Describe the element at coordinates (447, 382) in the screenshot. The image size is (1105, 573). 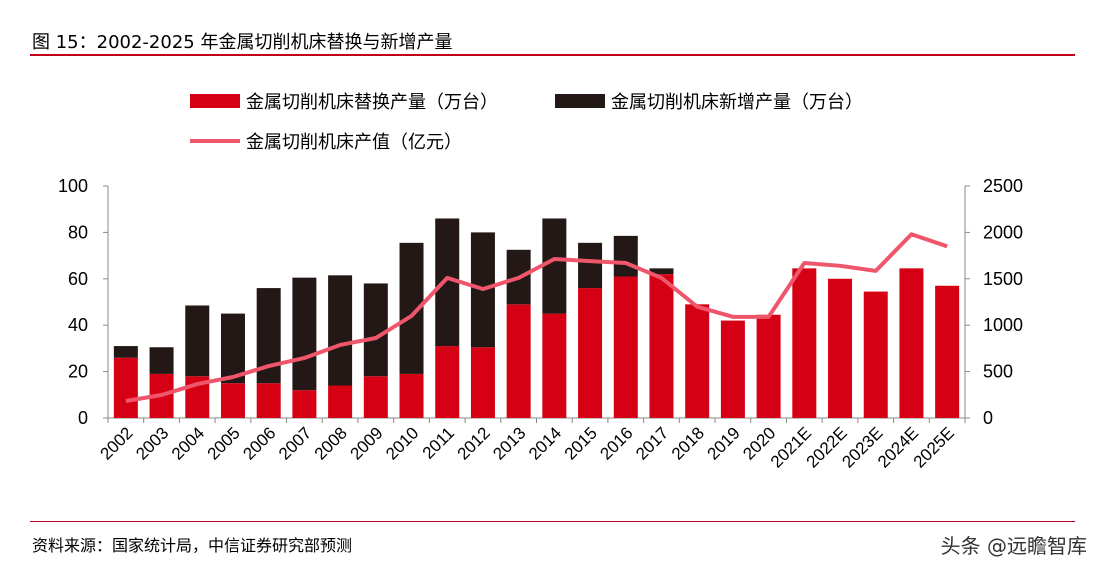
I see `bar-replacement-2011` at that location.